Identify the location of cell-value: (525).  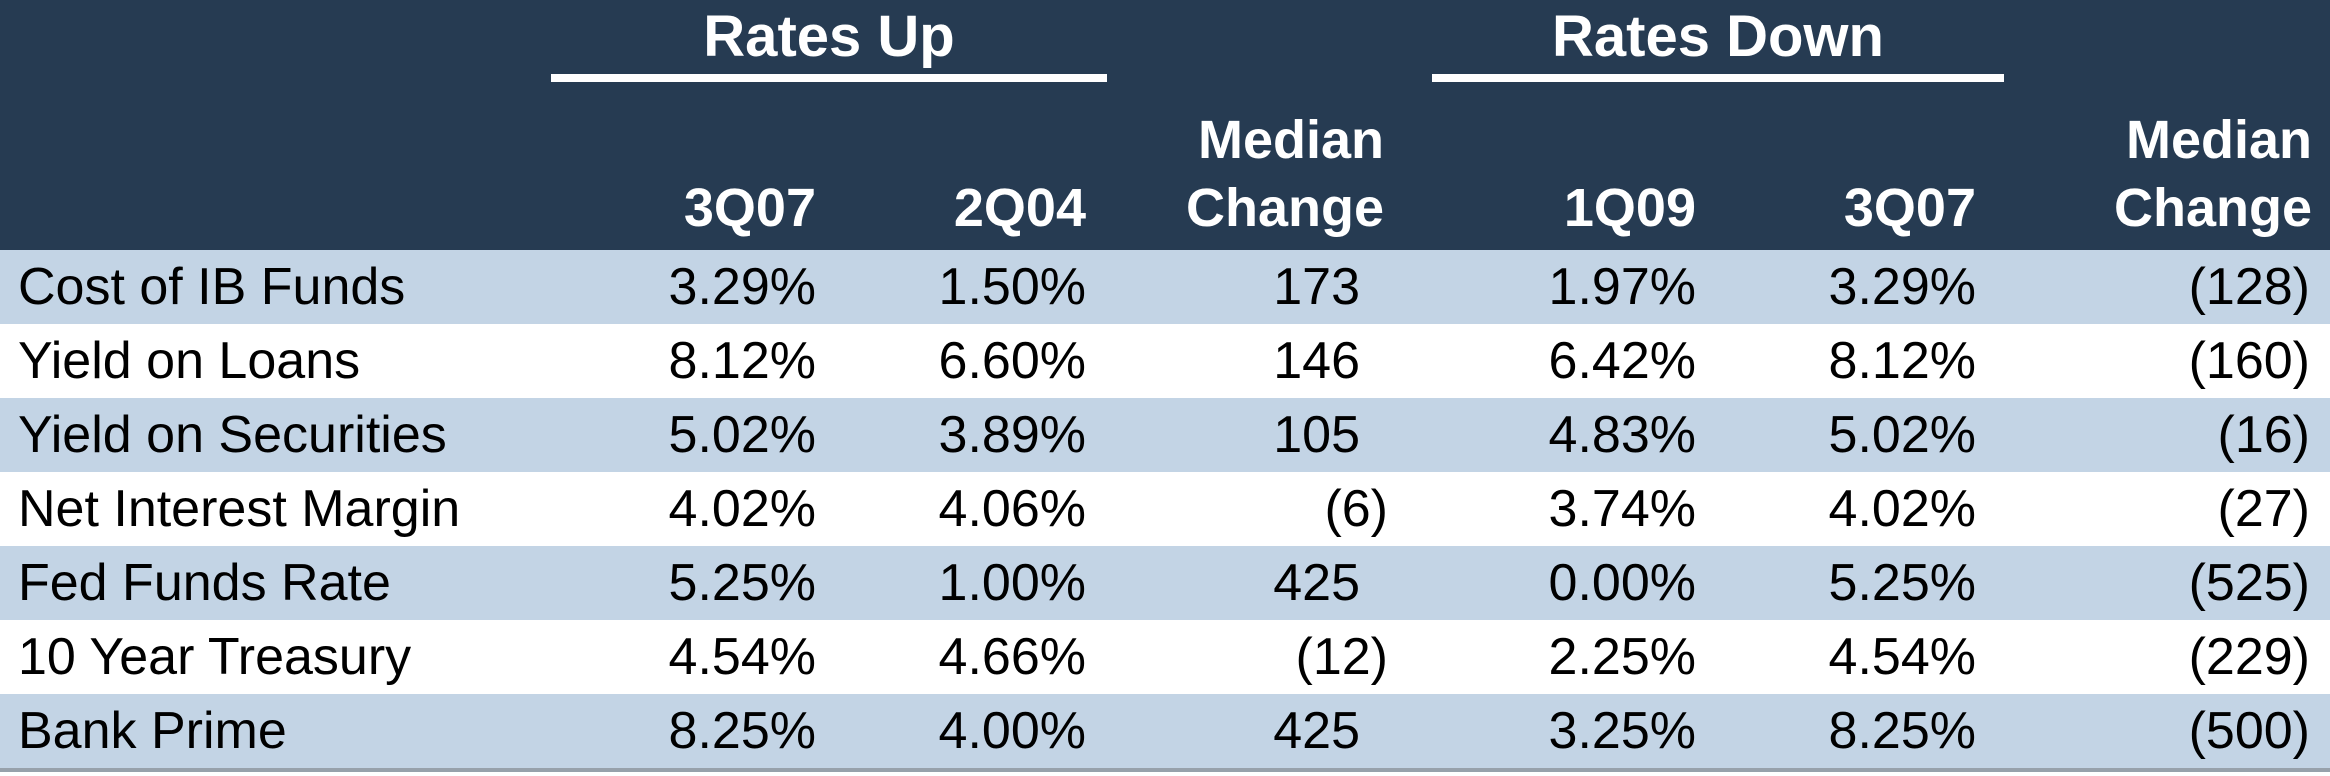
(2249, 583).